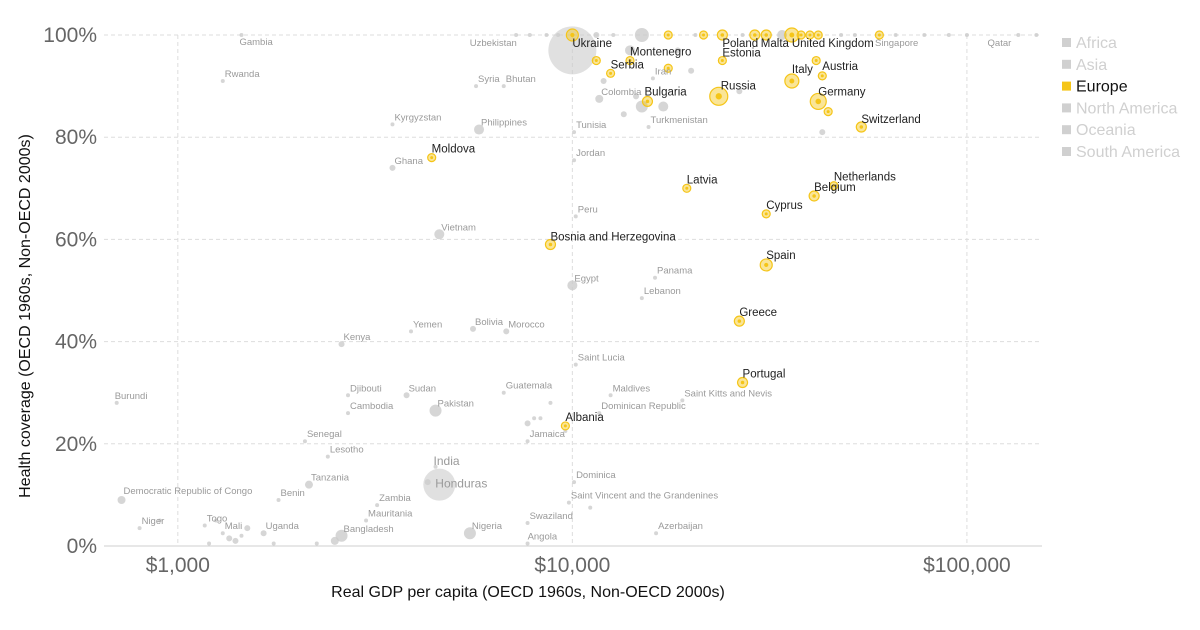 Image resolution: width=1200 pixels, height=630 pixels. I want to click on point-core-malta, so click(755, 35).